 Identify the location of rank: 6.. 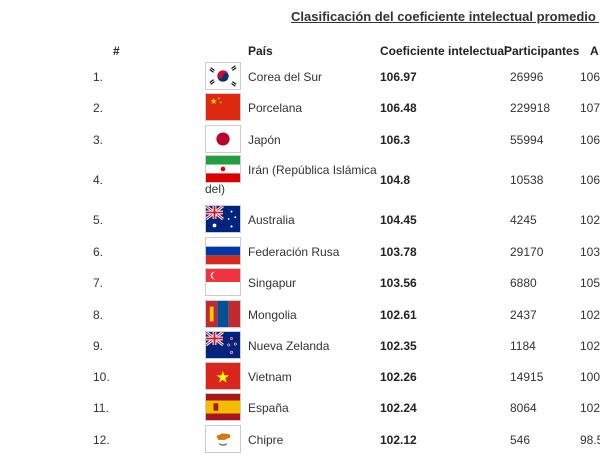
(98, 252).